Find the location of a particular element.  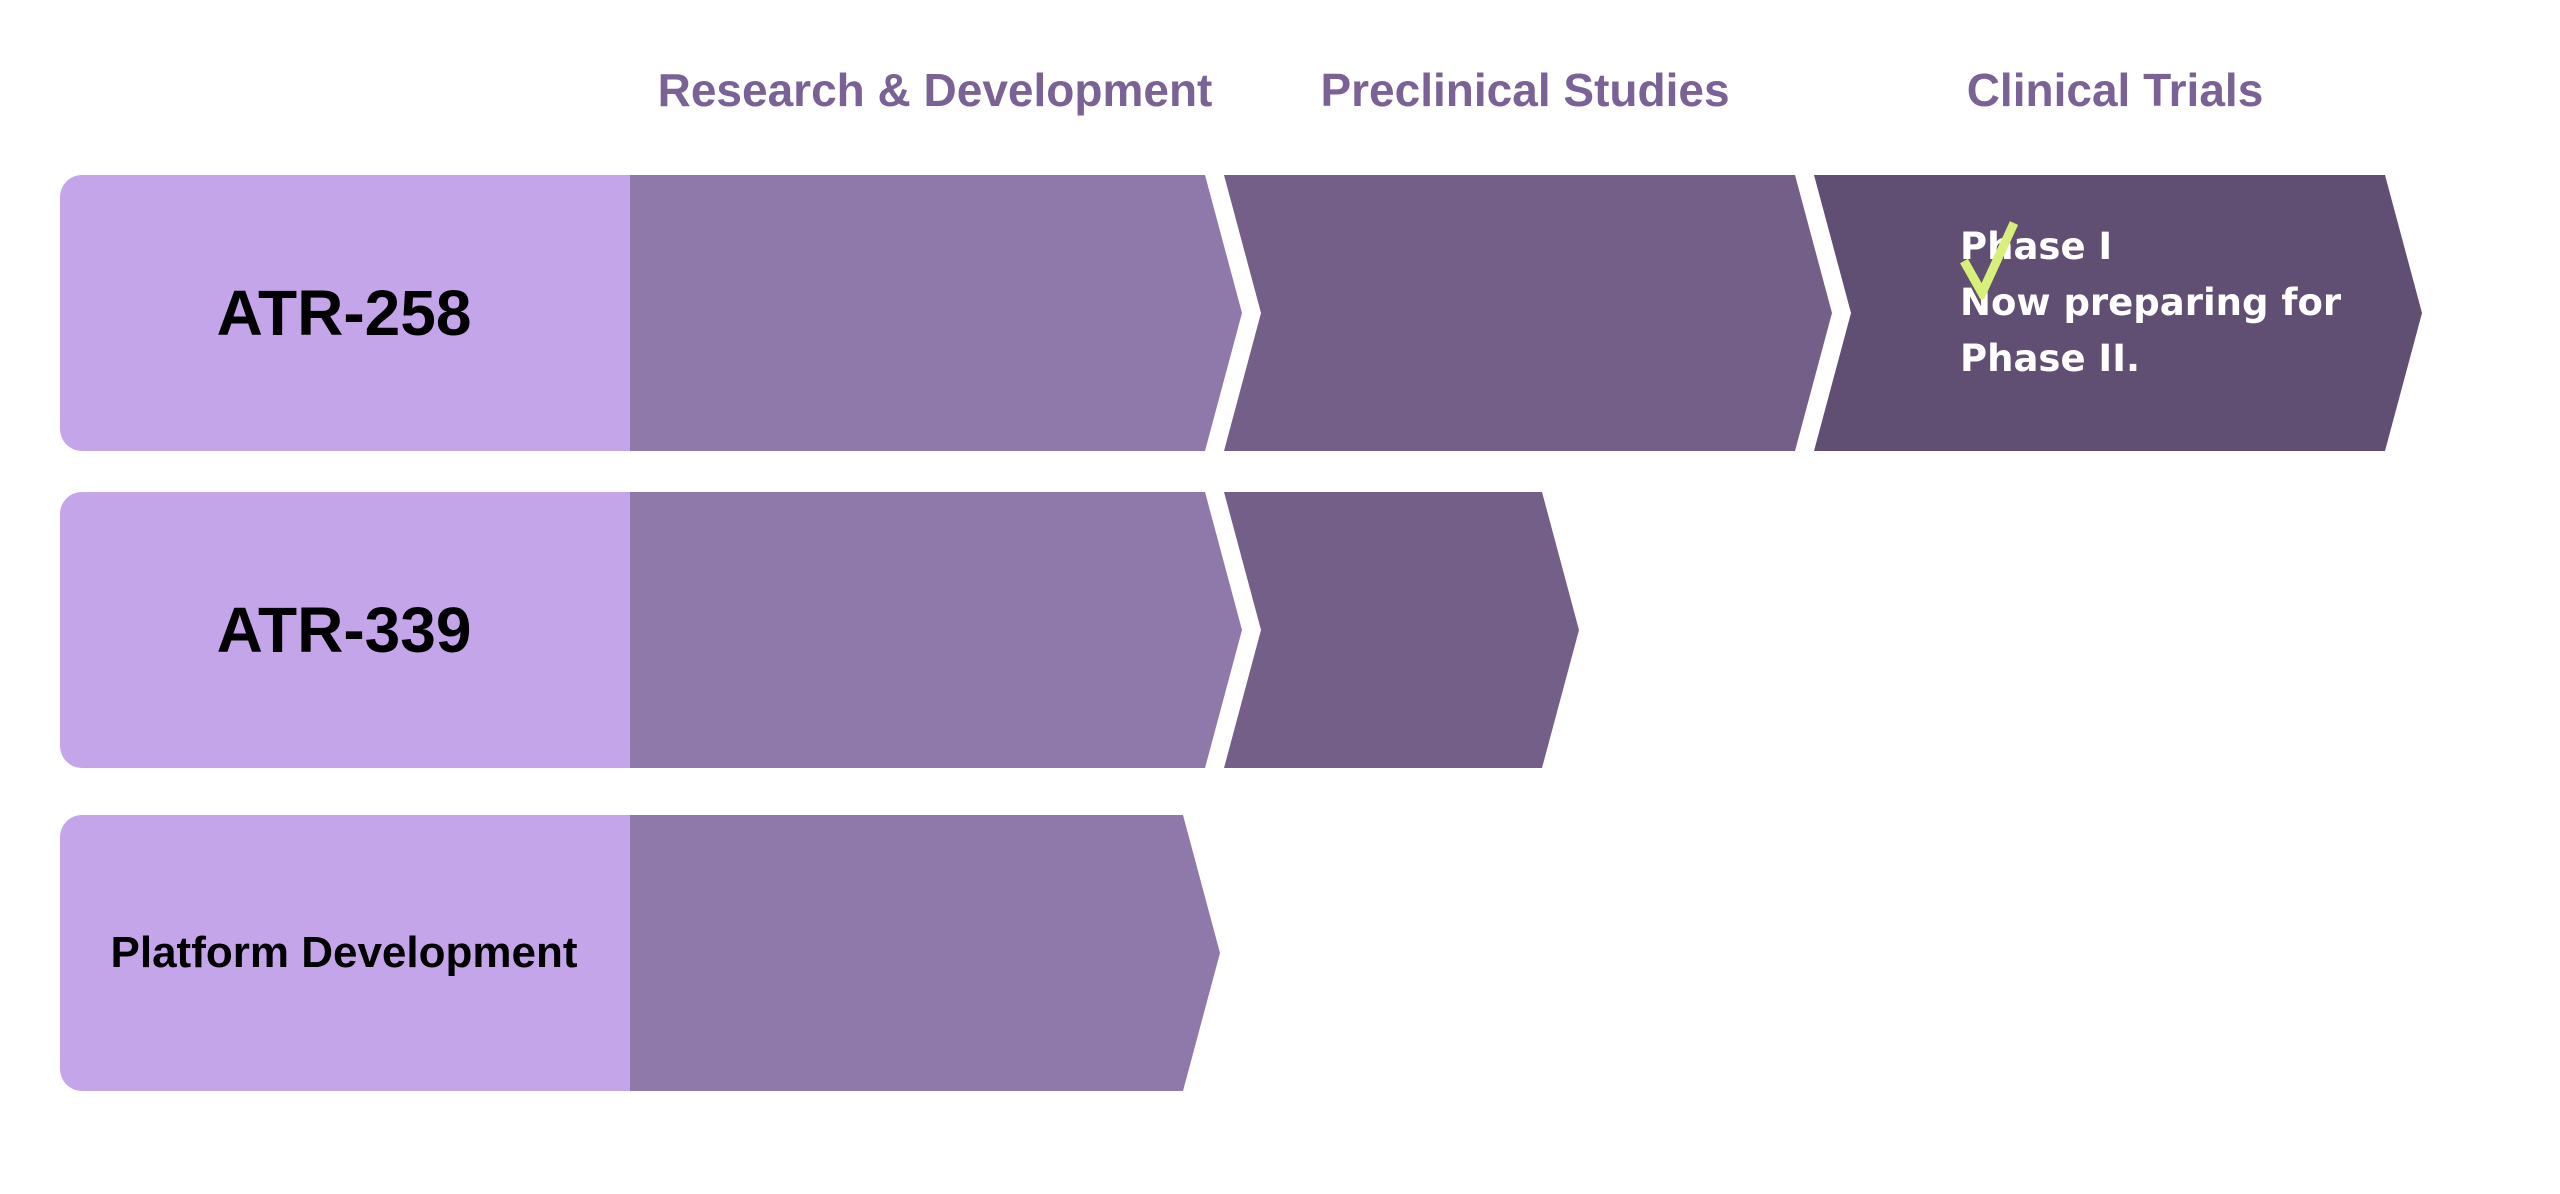

column-header-research: Research & Development is located at coordinates (935, 90).